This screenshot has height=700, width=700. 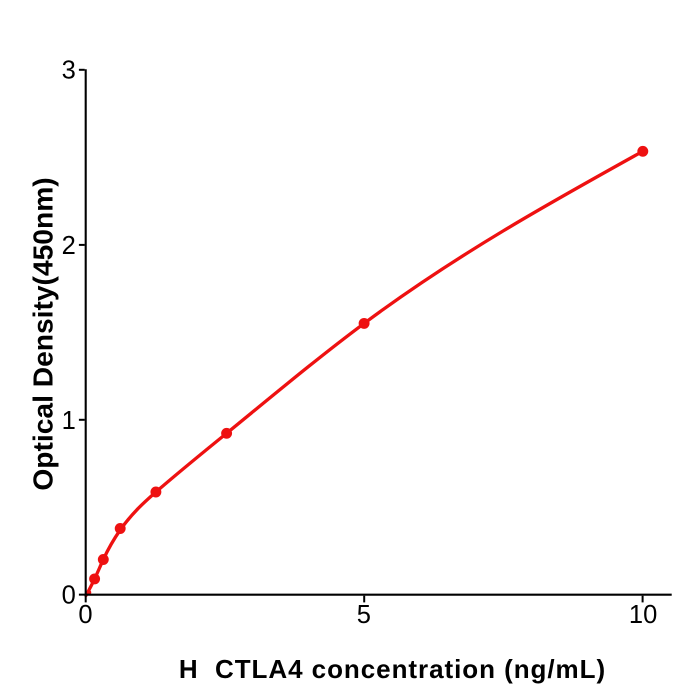 What do you see at coordinates (364, 615) in the screenshot?
I see `svg-text: 5` at bounding box center [364, 615].